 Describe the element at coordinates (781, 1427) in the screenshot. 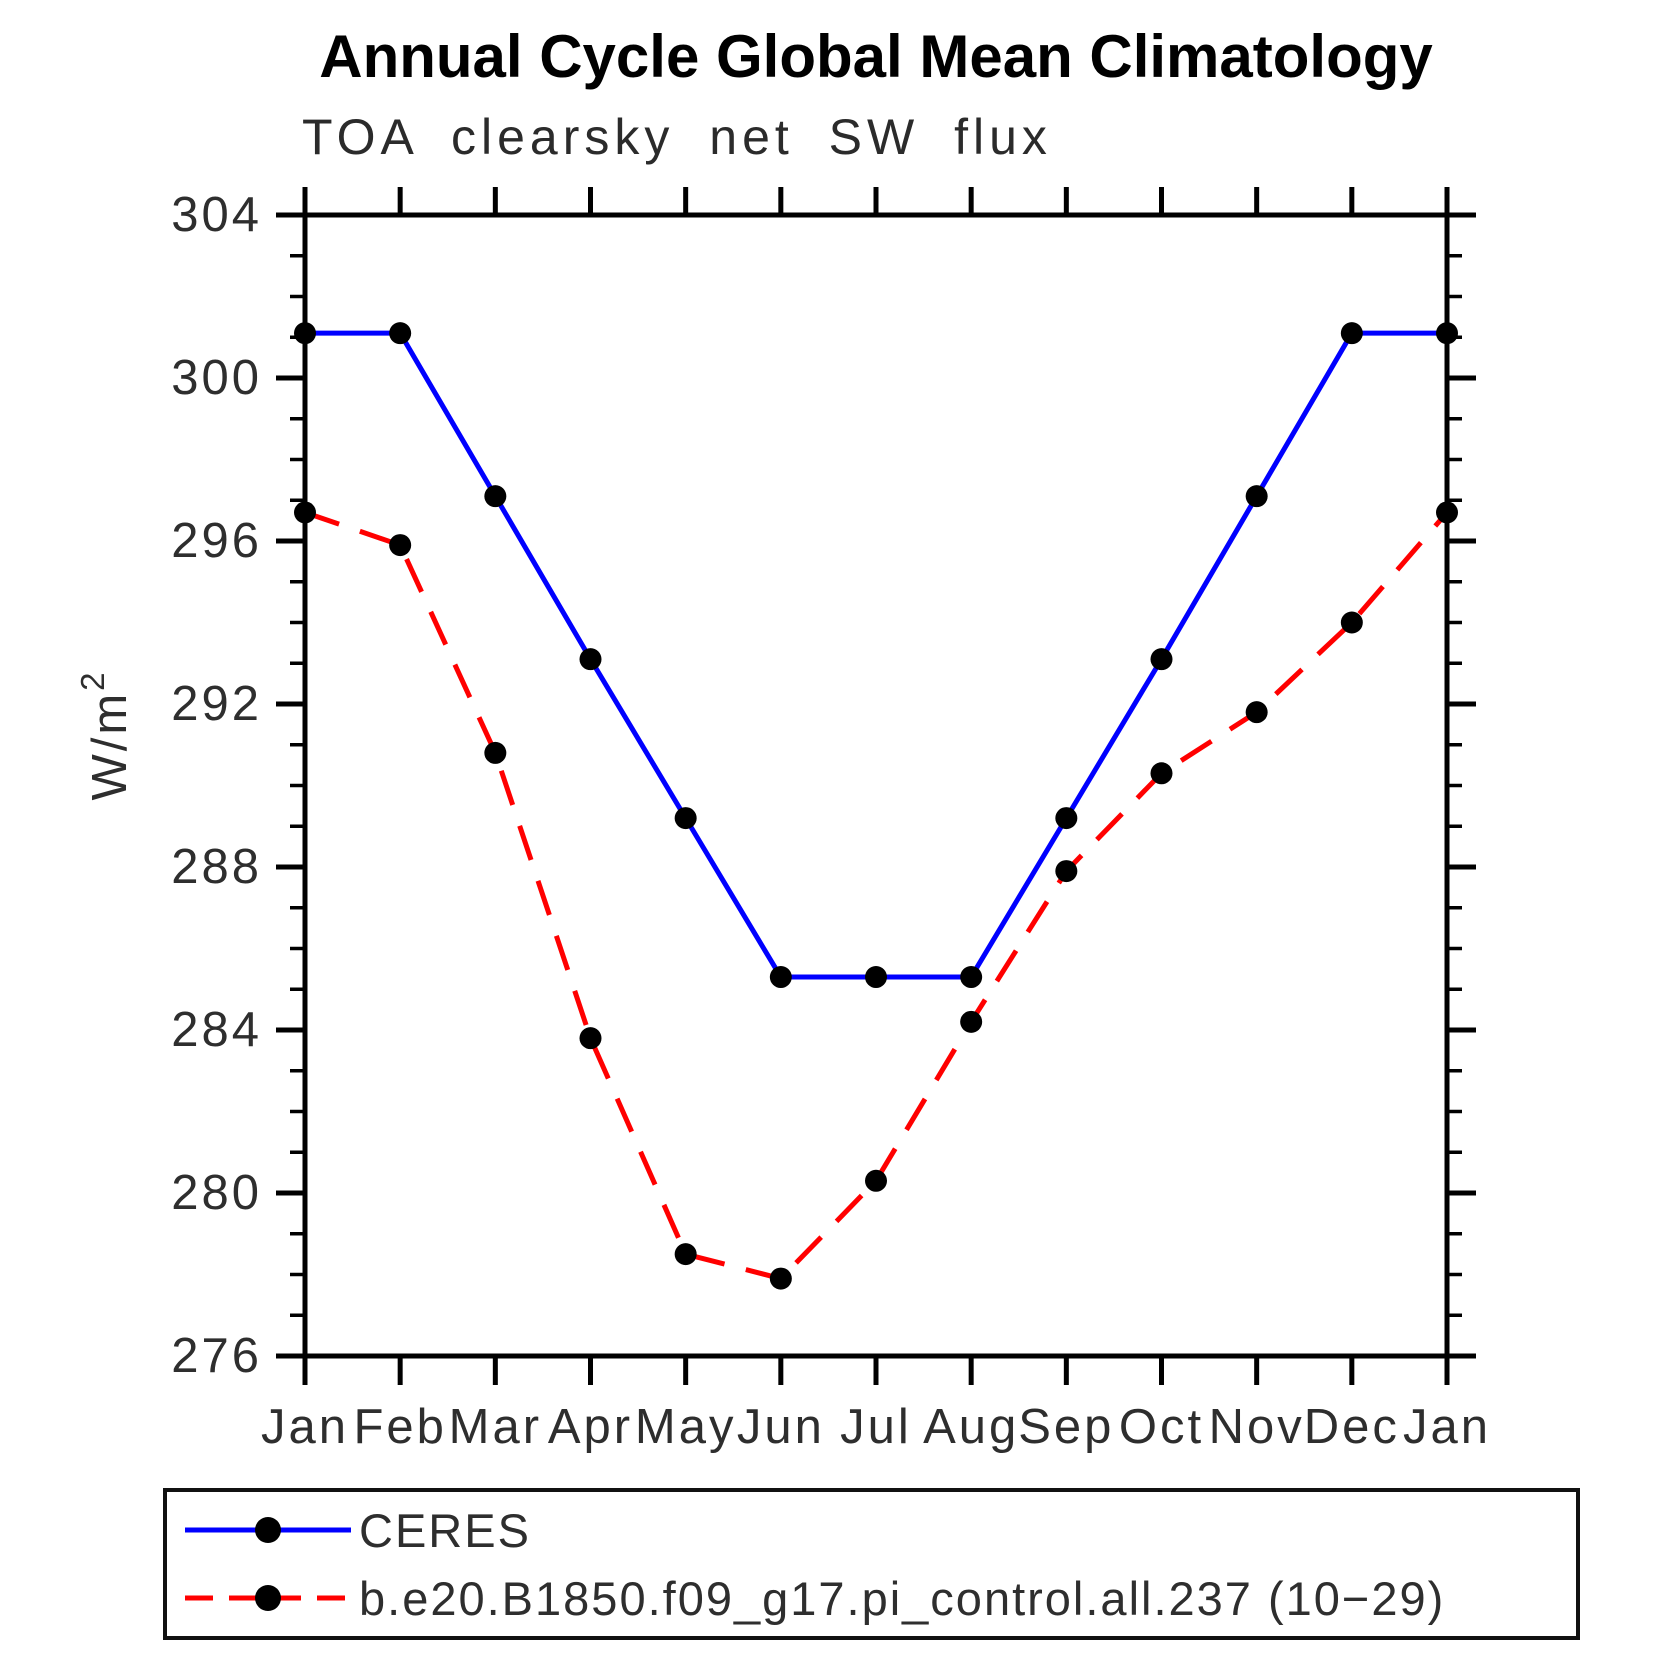

I see `x-tick-label: Jun` at that location.